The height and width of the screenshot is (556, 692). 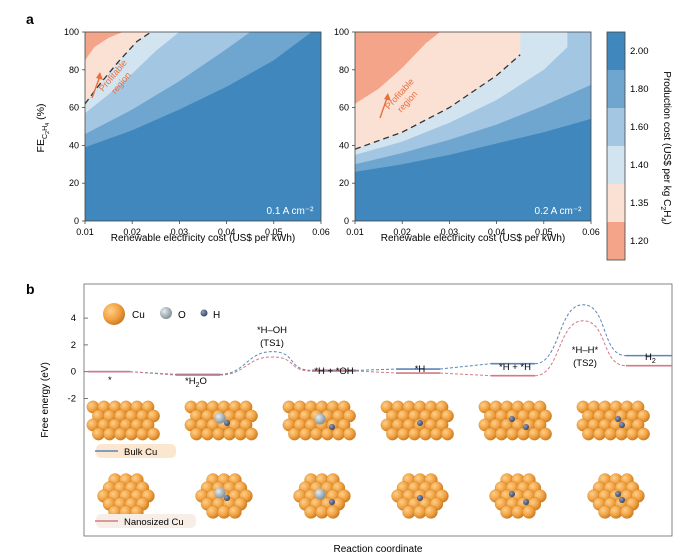 What do you see at coordinates (639, 165) in the screenshot?
I see `colorbar-tick-label: 1.40` at bounding box center [639, 165].